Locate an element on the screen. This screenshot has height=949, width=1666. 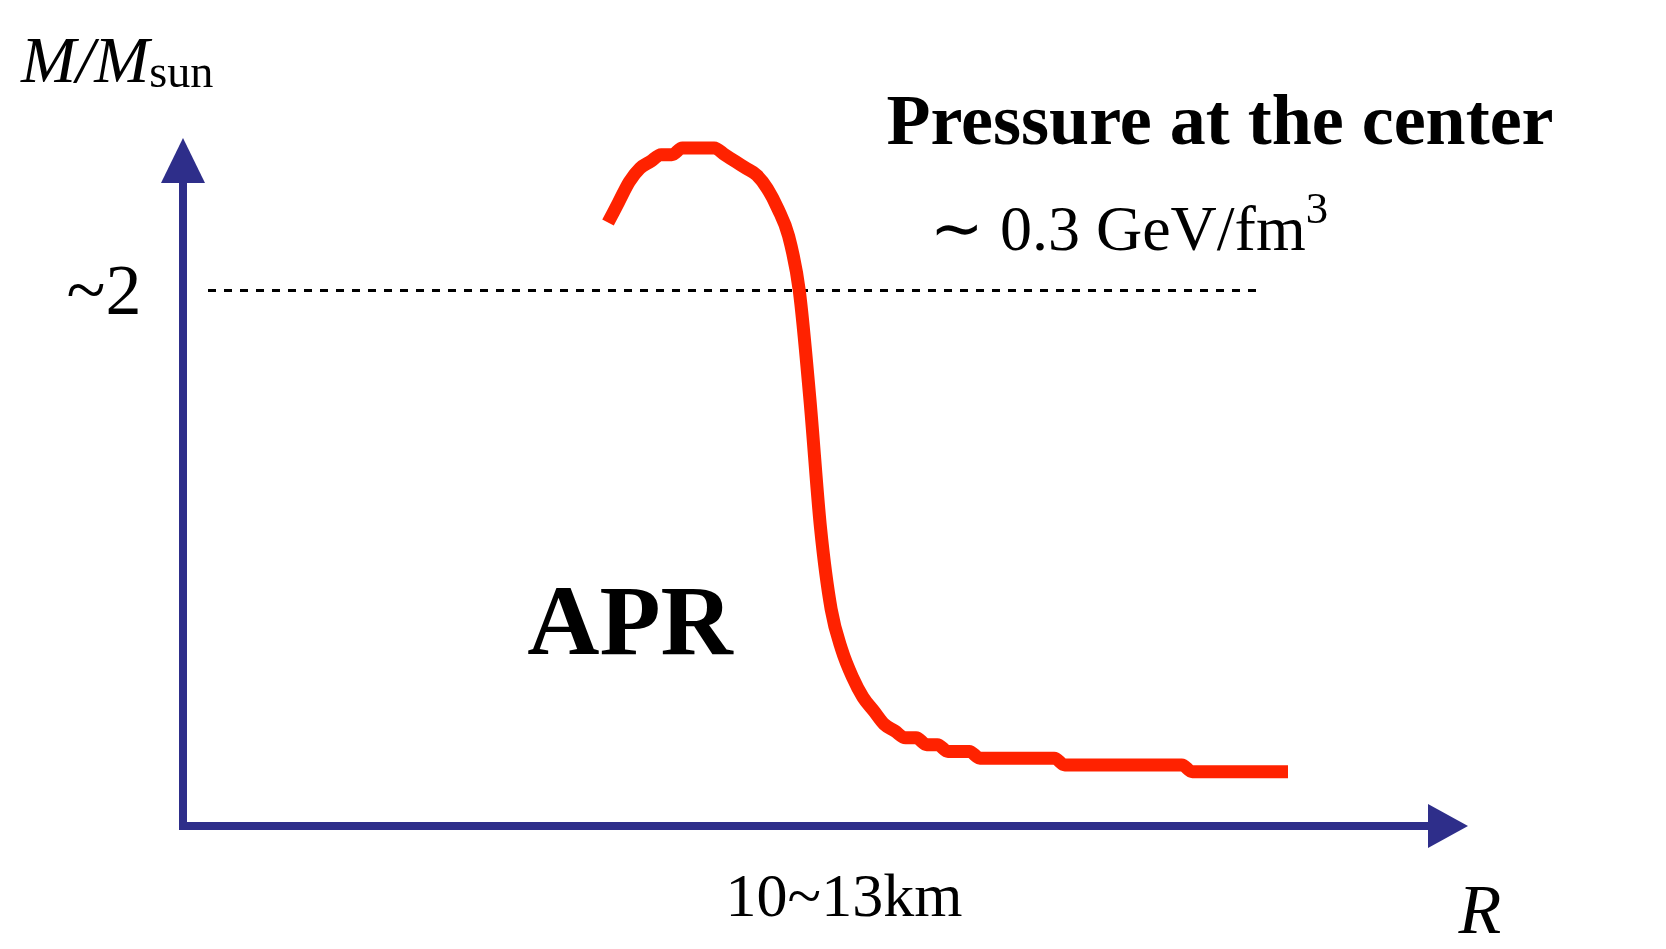
x-axis-title: R is located at coordinates (1479, 909).